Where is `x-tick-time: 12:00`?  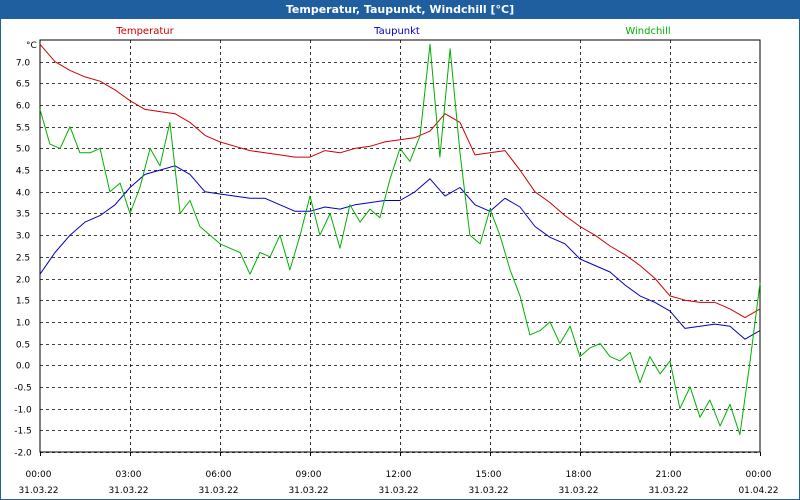 x-tick-time: 12:00 is located at coordinates (399, 475).